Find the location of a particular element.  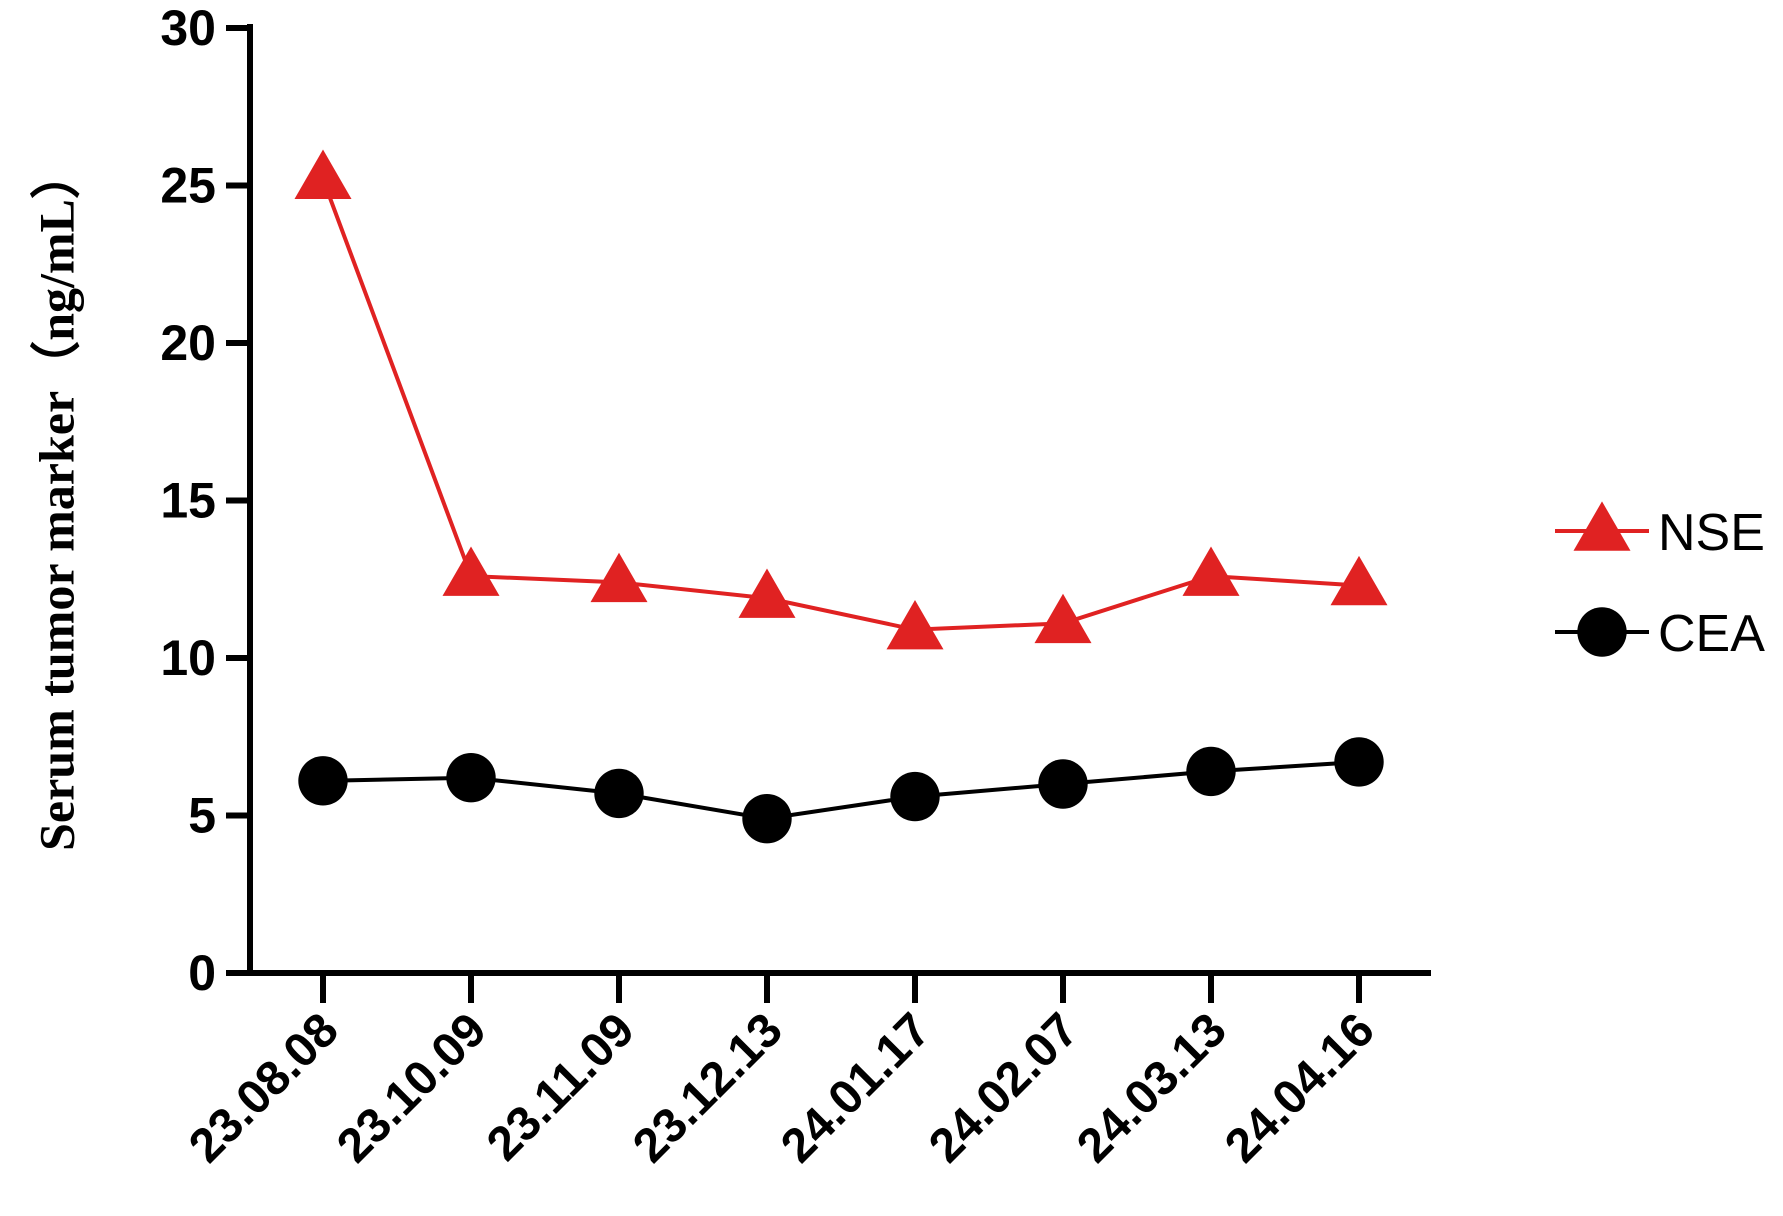

y-tick-label: 30 is located at coordinates (188, 28).